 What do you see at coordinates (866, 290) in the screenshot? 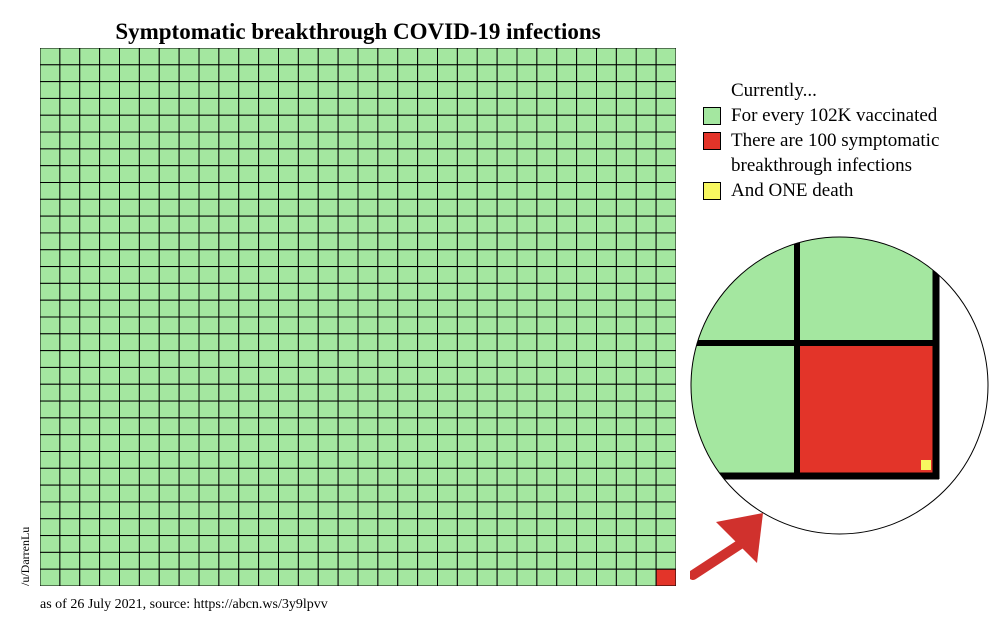
I see `zoom-cell-top-right` at bounding box center [866, 290].